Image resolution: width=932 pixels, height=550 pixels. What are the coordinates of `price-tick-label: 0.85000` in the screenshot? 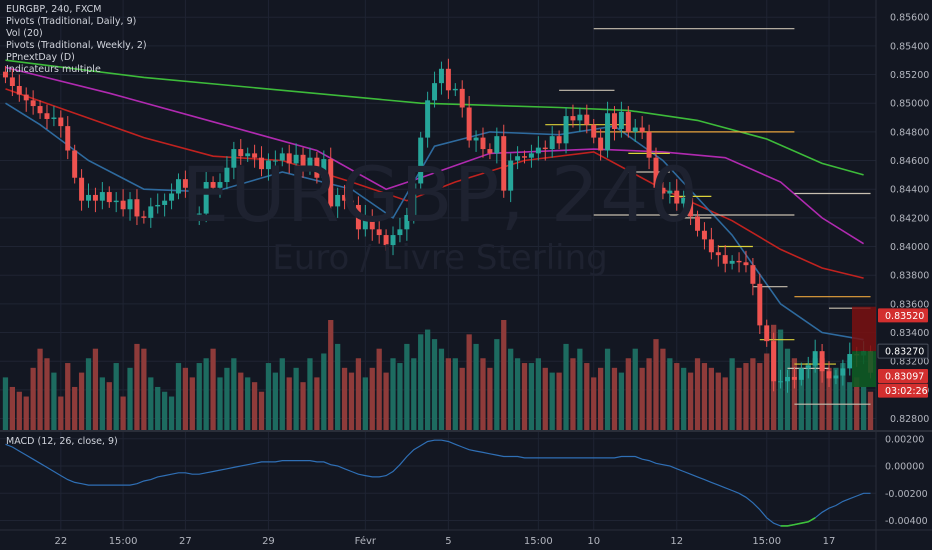 It's located at (909, 104).